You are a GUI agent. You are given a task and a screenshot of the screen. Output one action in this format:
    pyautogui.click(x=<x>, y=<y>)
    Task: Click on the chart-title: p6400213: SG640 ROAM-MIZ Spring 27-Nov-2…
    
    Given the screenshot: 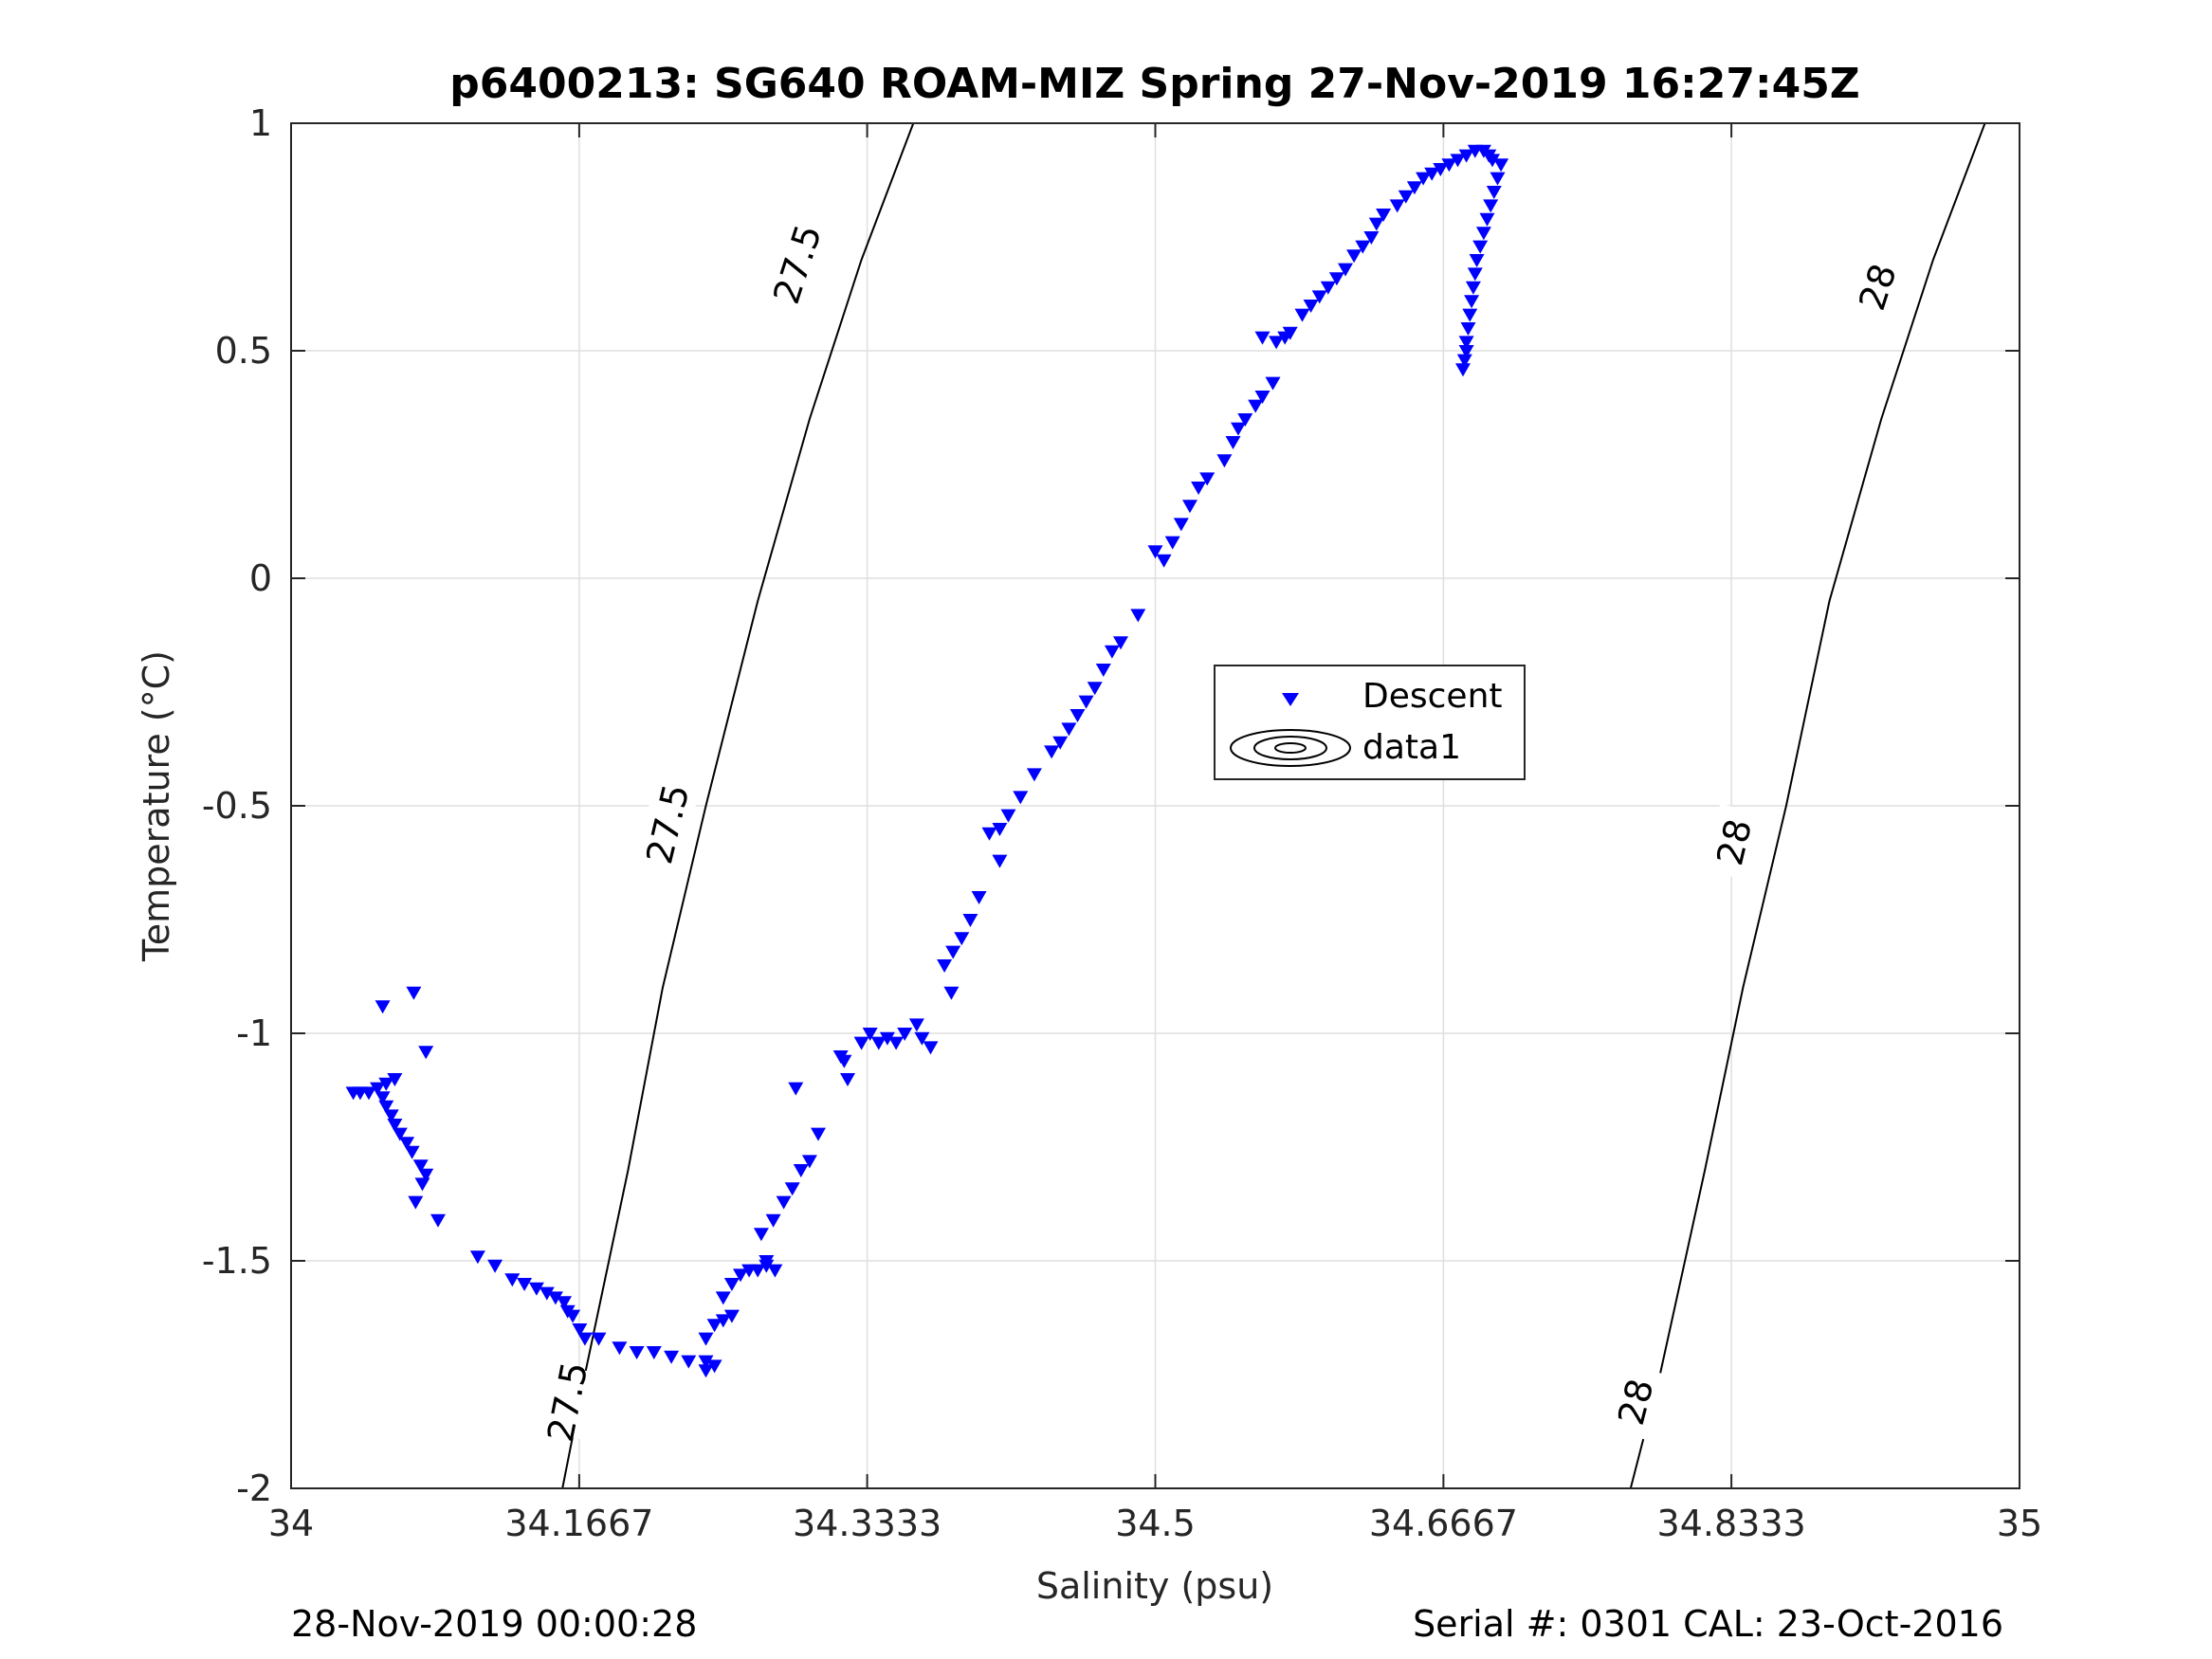 What is the action you would take?
    pyautogui.click(x=1154, y=84)
    